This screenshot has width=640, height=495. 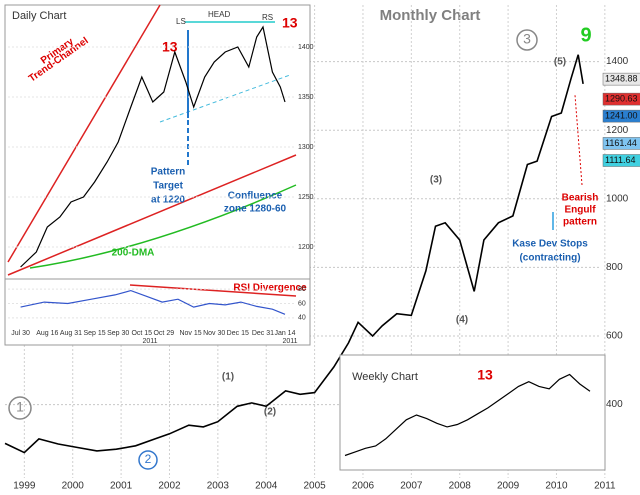 I want to click on x-tick-label: Jan 14, so click(x=284, y=333).